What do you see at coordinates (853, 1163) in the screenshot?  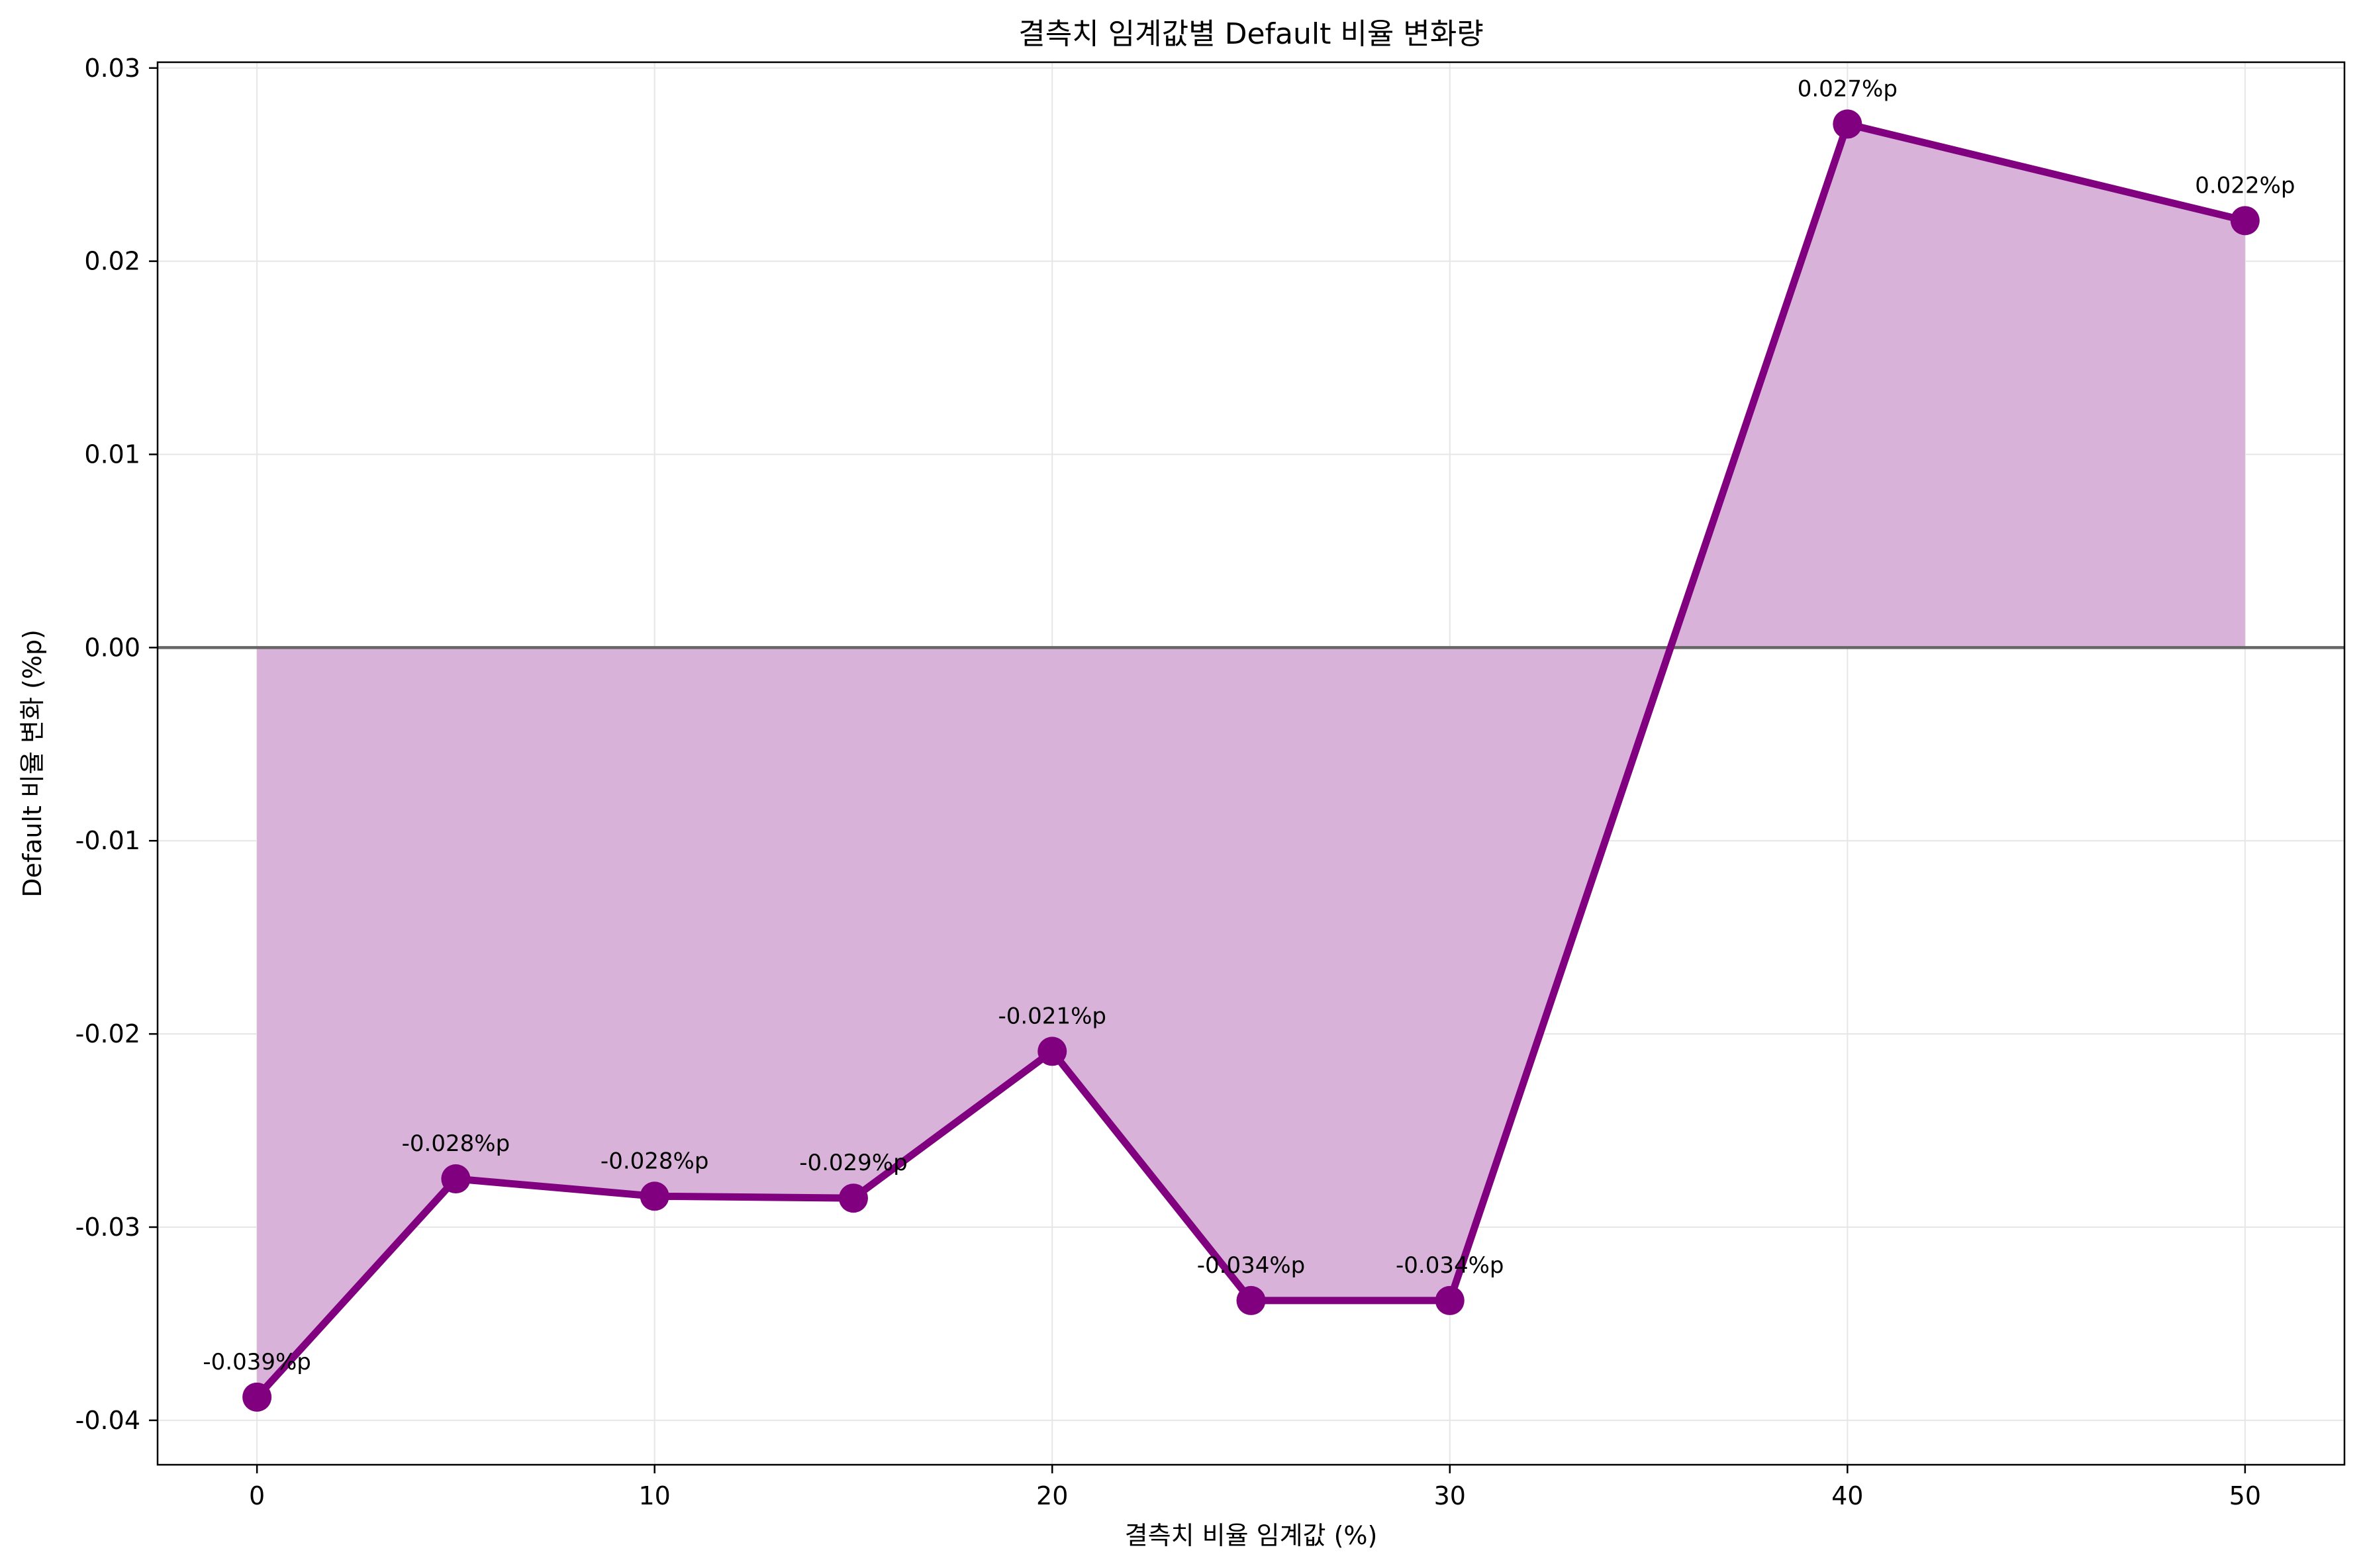 I see `data-label: -0.029%p` at bounding box center [853, 1163].